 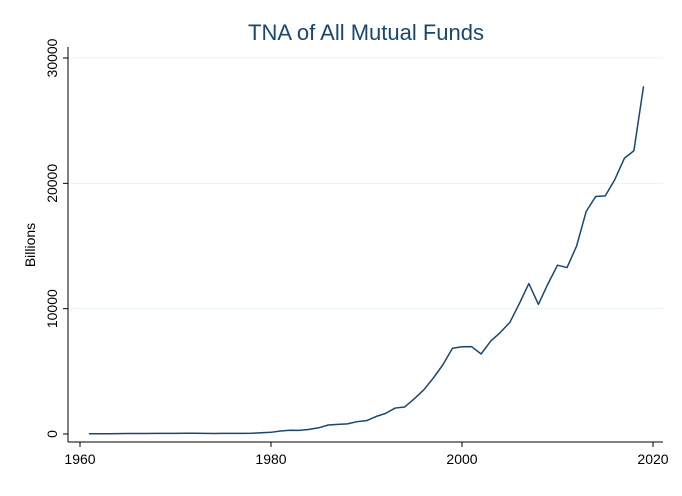 What do you see at coordinates (270, 459) in the screenshot?
I see `x-tick-label: 1980` at bounding box center [270, 459].